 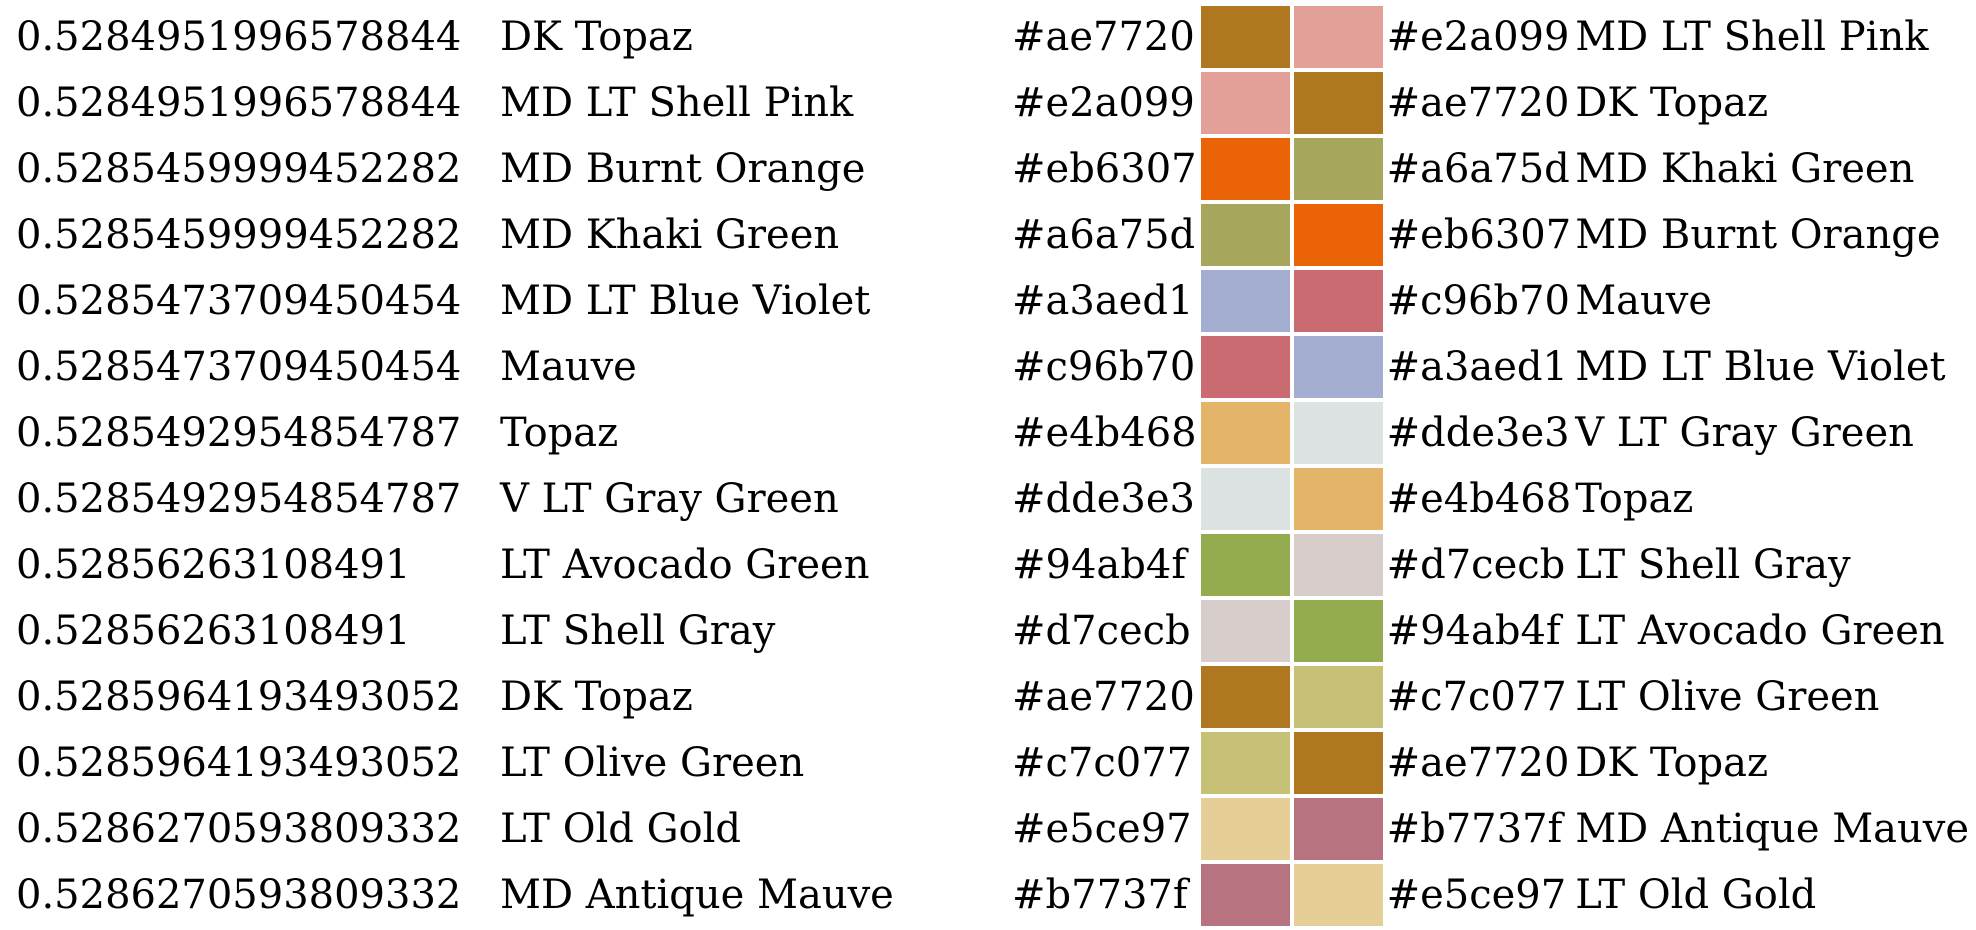 I want to click on color-name: MD LT Blue Violet, so click(x=685, y=301).